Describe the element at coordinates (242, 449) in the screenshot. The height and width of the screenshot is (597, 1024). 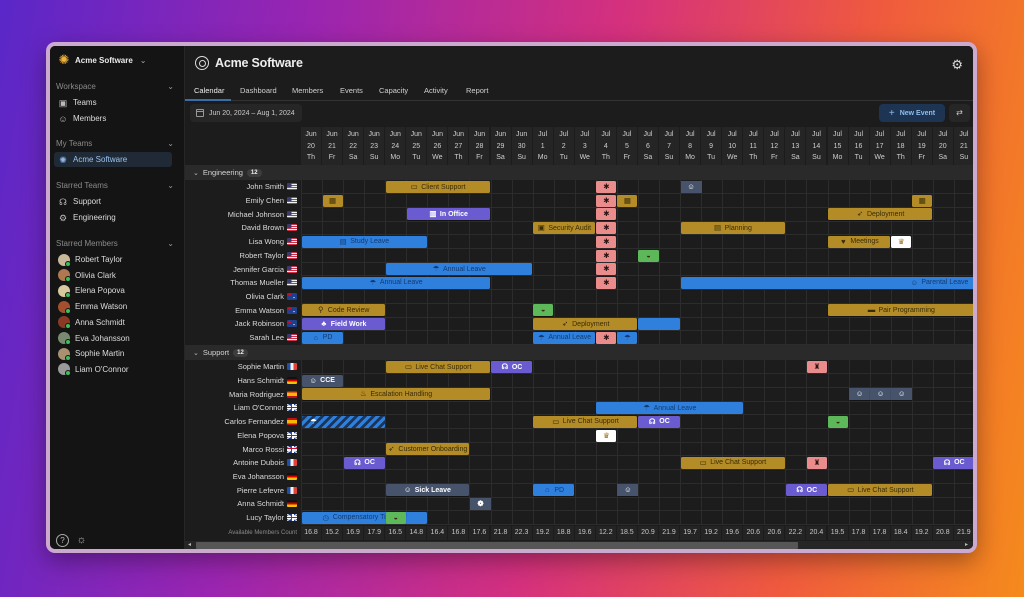
I see `member-label: Marco Rossi` at that location.